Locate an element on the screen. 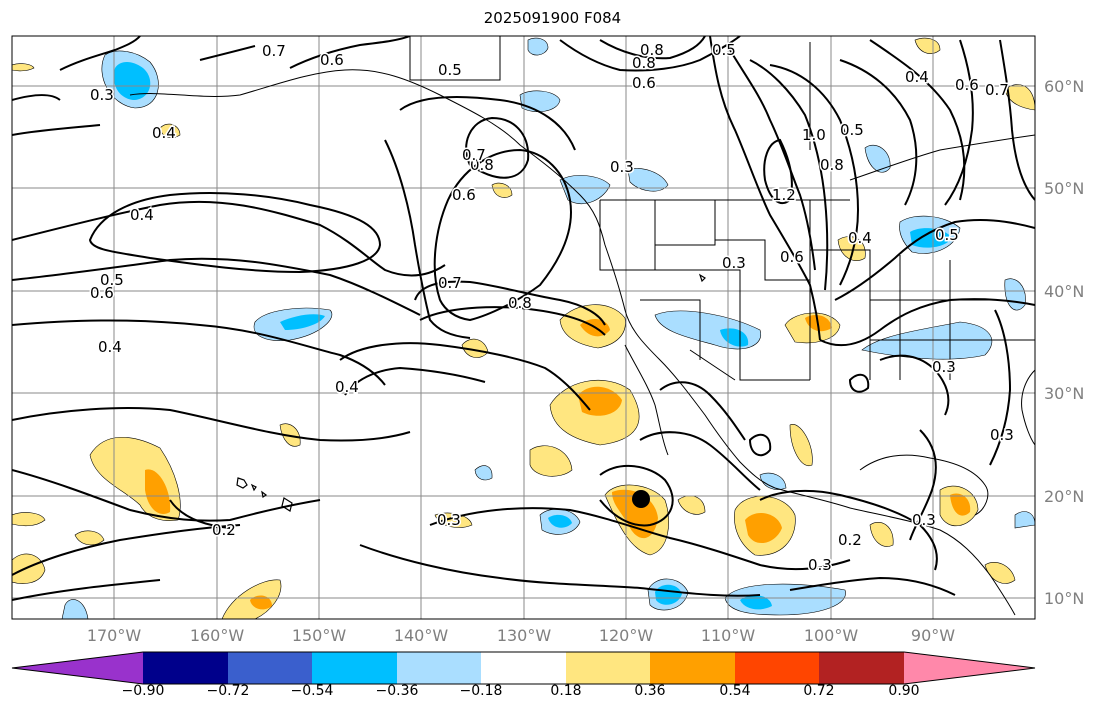  lat-label: 50°N is located at coordinates (1064, 188).